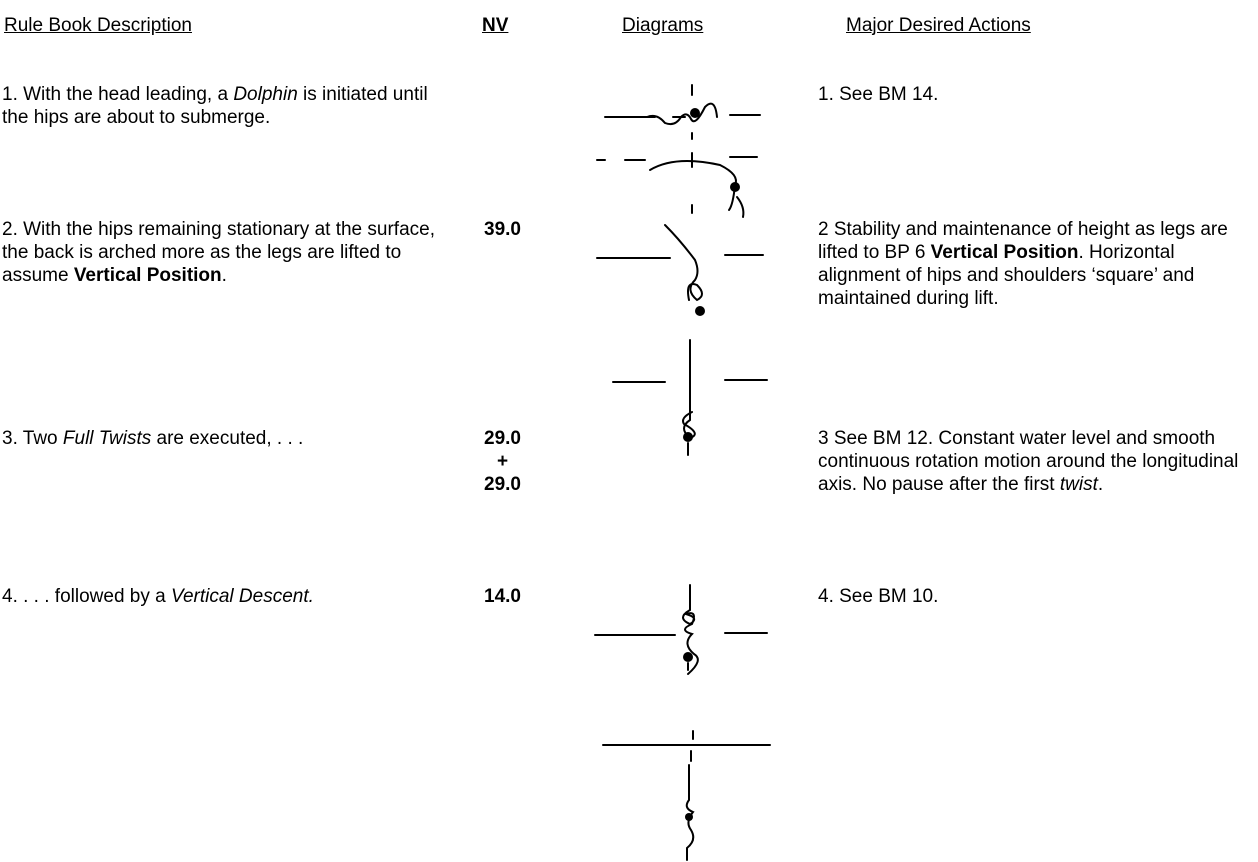  I want to click on text: 4. . . . followed by a, so click(86, 596).